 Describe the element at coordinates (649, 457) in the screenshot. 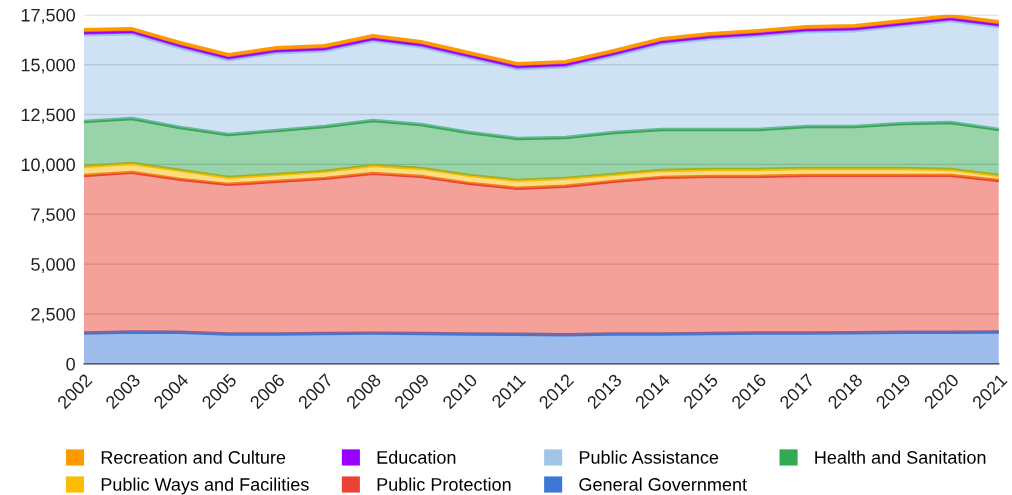

I see `legend-label: Public Assistance` at that location.